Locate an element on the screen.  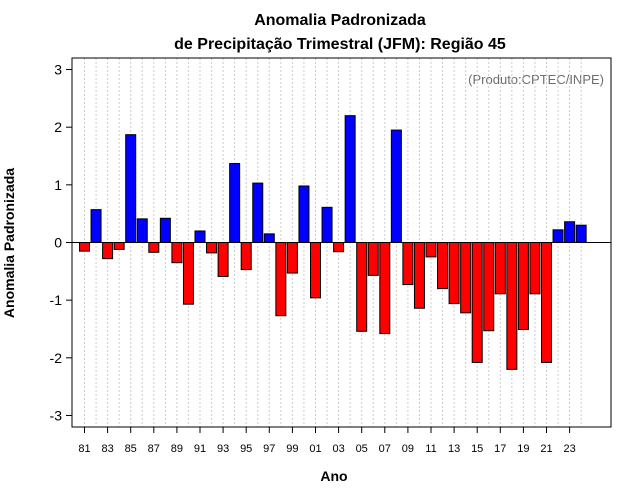
bar-2008 is located at coordinates (396, 186).